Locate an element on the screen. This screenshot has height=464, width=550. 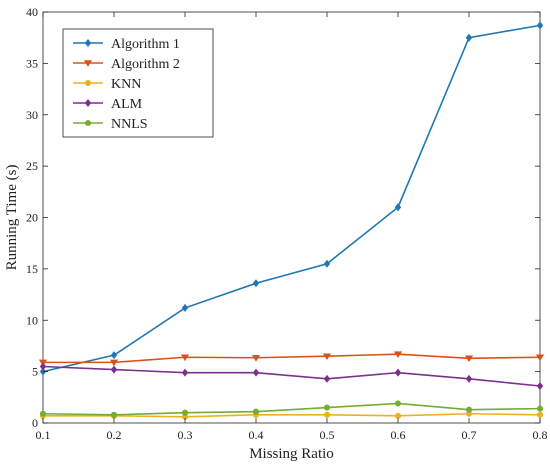
x-axis-title: Missing Ratio is located at coordinates (291, 454).